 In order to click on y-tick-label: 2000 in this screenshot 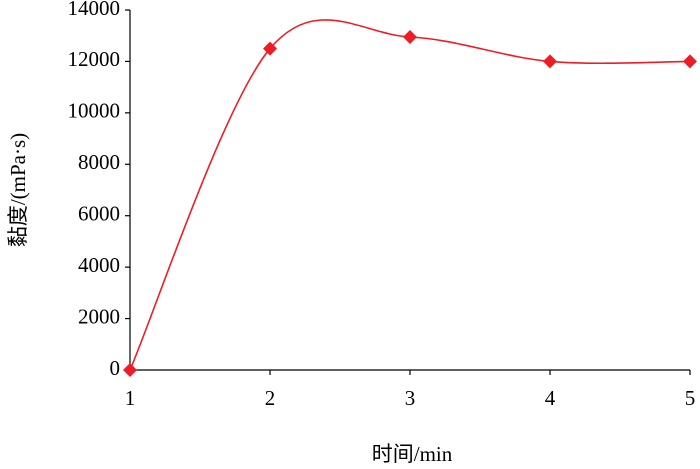, I will do `click(99, 316)`.